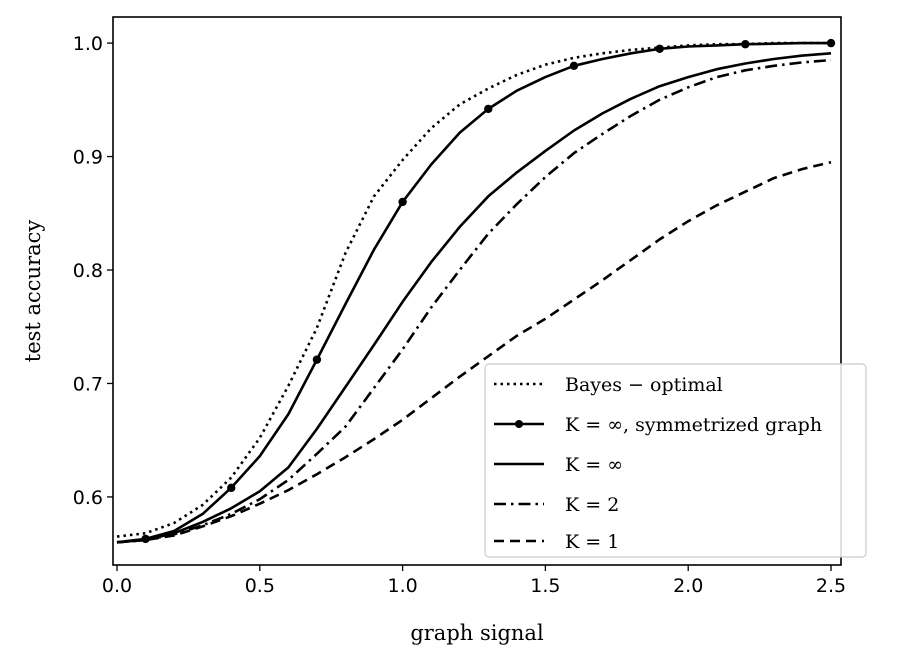  I want to click on legend-label-3: K = 2, so click(592, 505).